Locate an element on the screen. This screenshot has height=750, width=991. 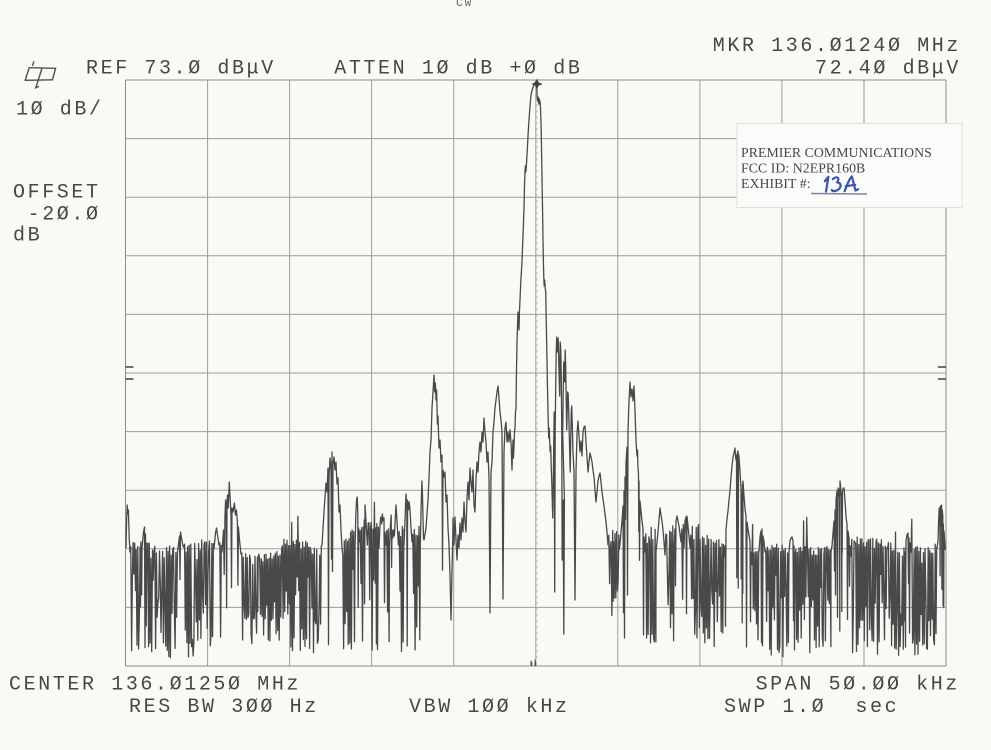
svg-text: CW is located at coordinates (464, 5).